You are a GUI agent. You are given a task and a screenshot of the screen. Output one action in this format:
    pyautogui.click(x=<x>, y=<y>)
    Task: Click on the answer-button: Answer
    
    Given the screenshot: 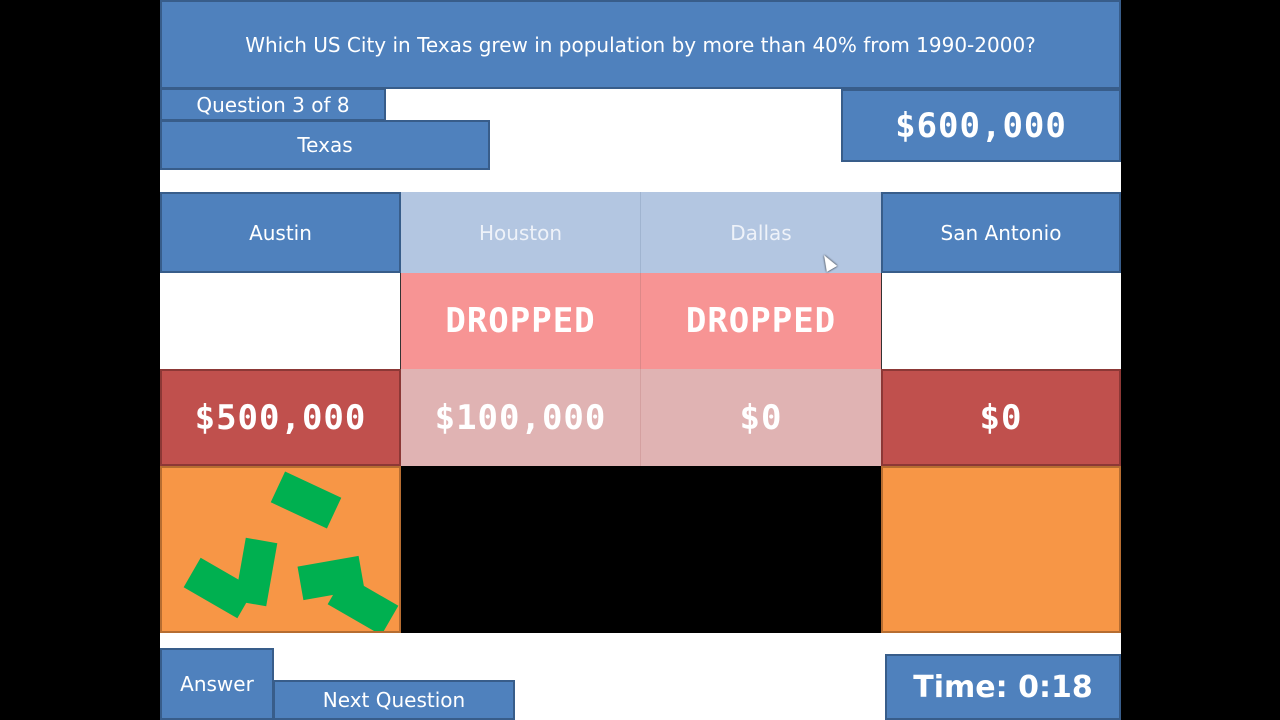 What is the action you would take?
    pyautogui.click(x=217, y=684)
    